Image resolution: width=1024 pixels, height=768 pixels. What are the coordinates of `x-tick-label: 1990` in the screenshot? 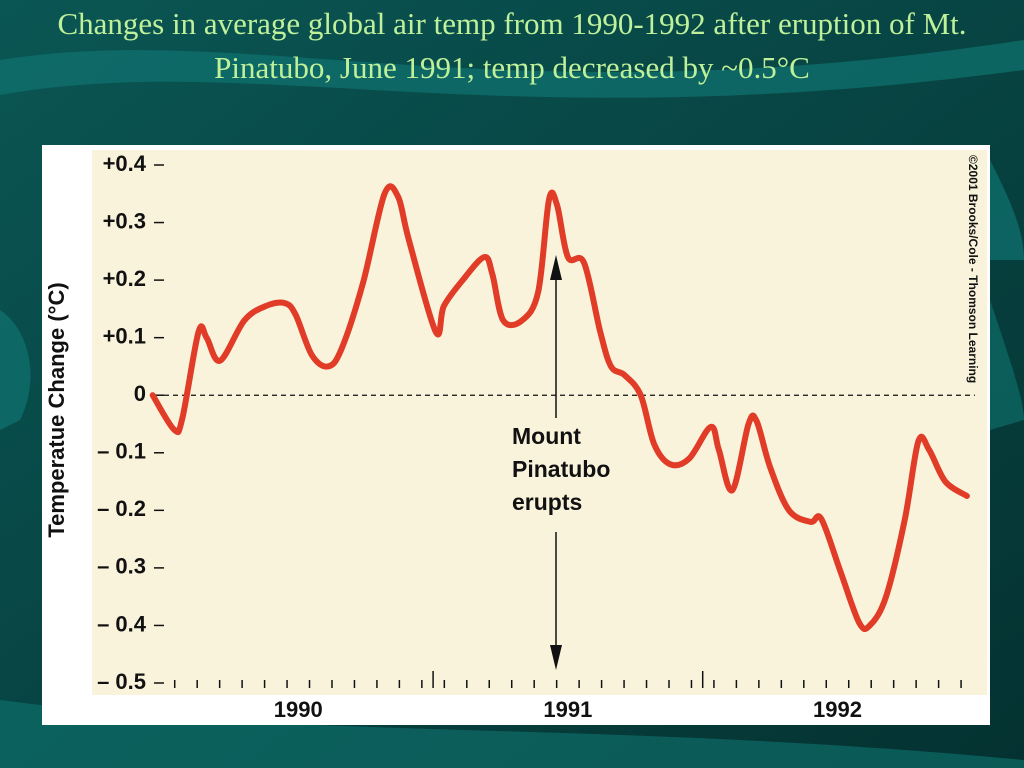 It's located at (298, 709).